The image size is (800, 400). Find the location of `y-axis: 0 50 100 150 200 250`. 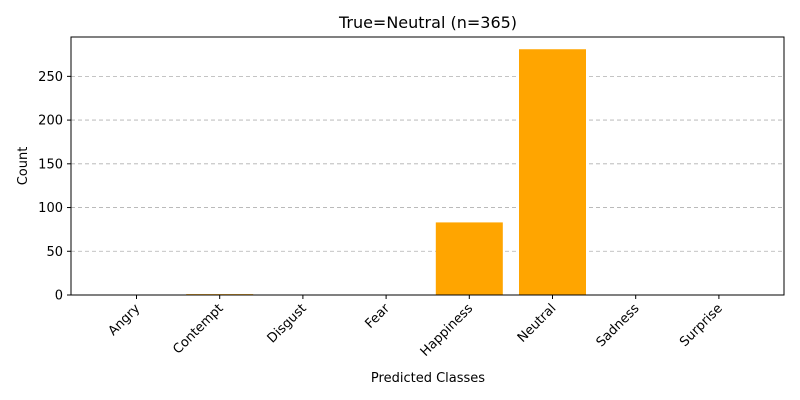

y-axis: 0 50 100 150 200 250 is located at coordinates (54, 187).